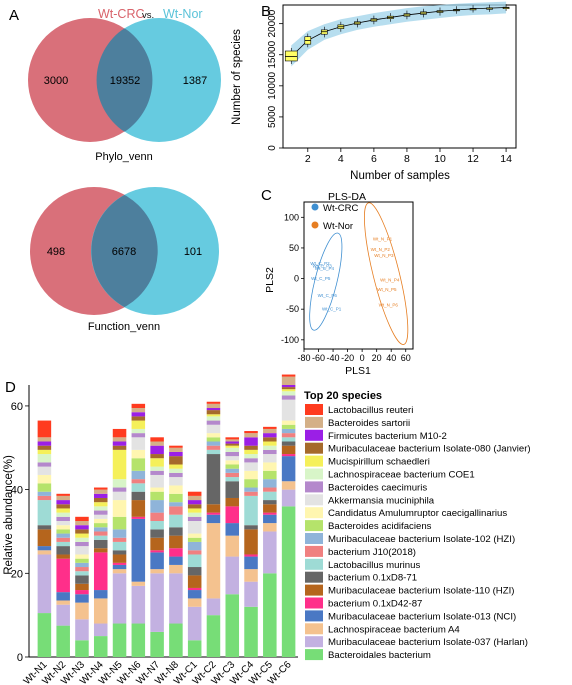 The height and width of the screenshot is (685, 572). What do you see at coordinates (440, 159) in the screenshot?
I see `x-tick-label: 10` at bounding box center [440, 159].